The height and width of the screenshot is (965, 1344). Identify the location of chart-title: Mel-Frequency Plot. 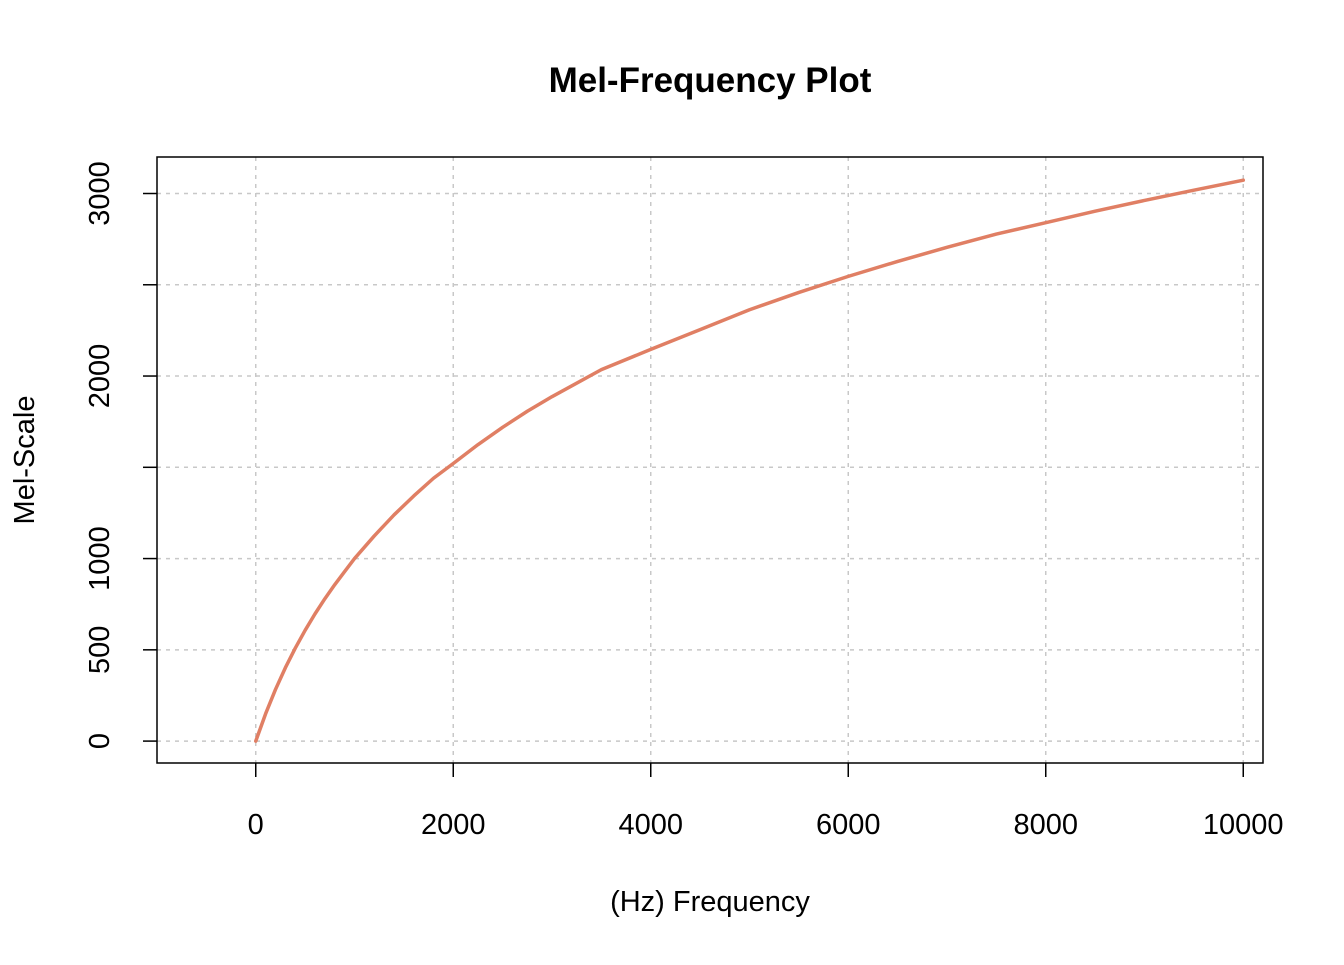
(710, 80).